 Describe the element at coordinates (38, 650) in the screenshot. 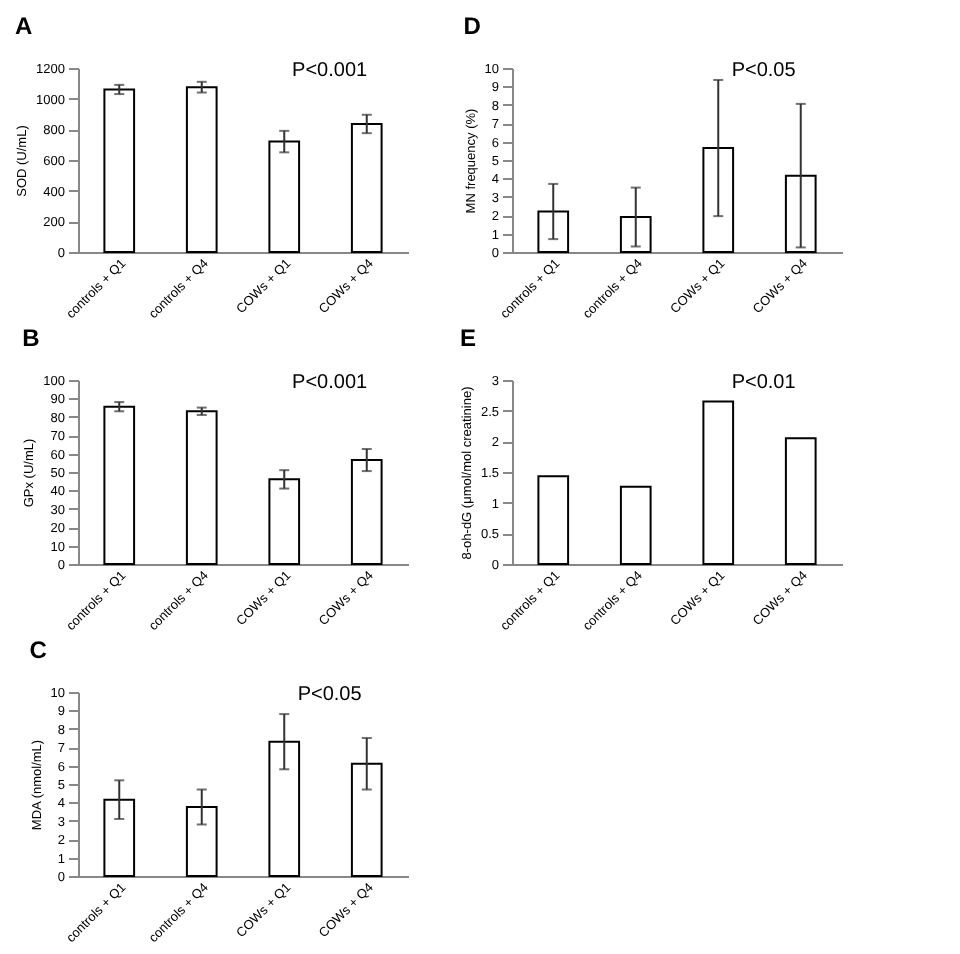

I see `chart-title: C` at that location.